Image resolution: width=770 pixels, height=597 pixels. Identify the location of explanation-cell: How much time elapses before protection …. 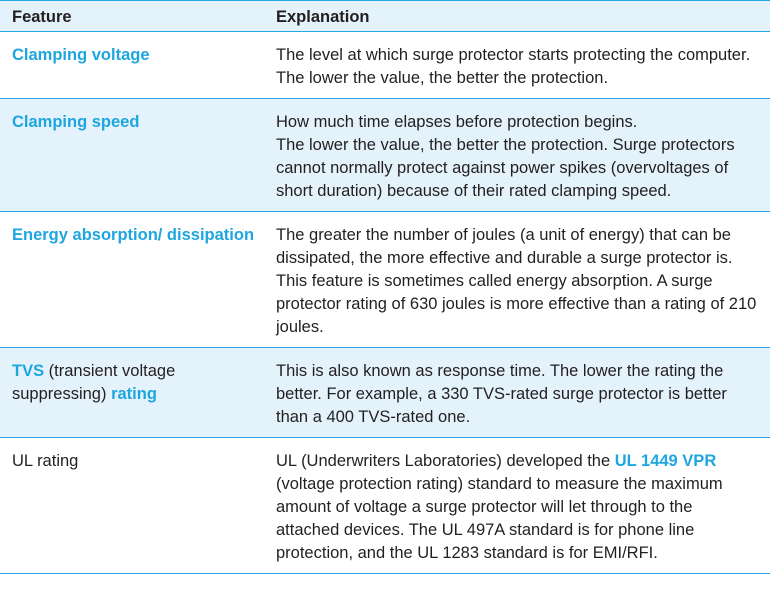
(517, 155).